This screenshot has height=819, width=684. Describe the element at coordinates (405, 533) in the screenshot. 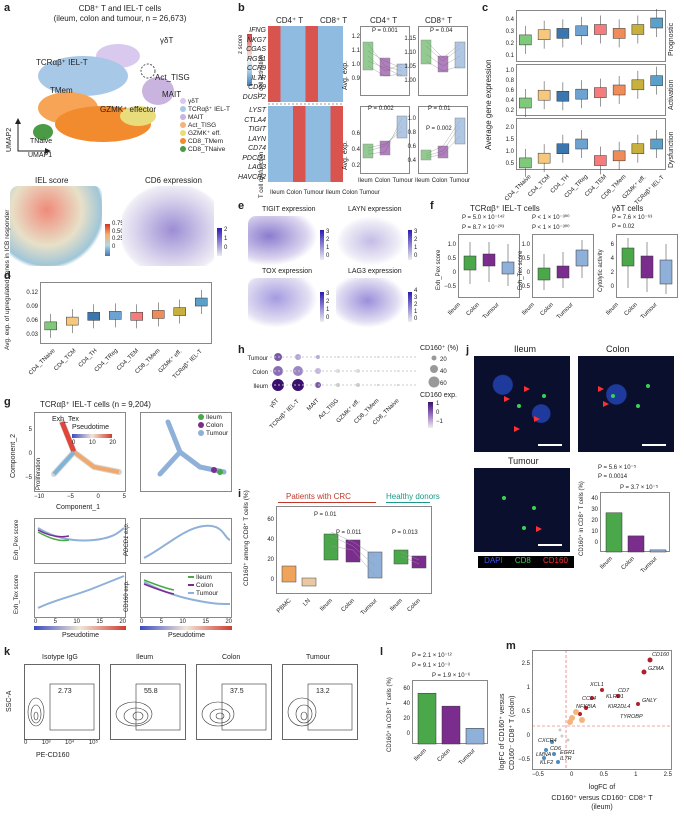

I see `i-p3: P = 0.013` at that location.